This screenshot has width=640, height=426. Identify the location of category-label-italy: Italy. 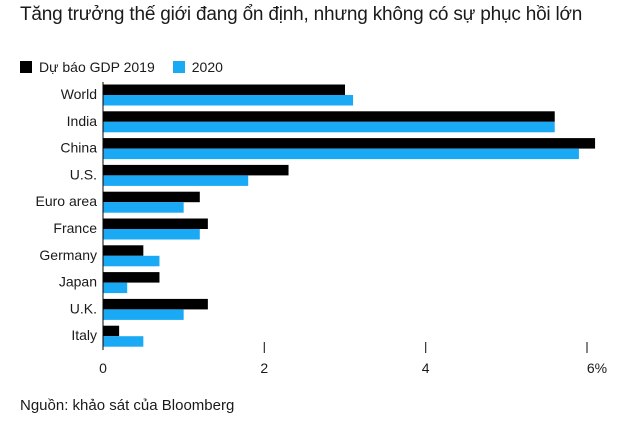
(84, 335).